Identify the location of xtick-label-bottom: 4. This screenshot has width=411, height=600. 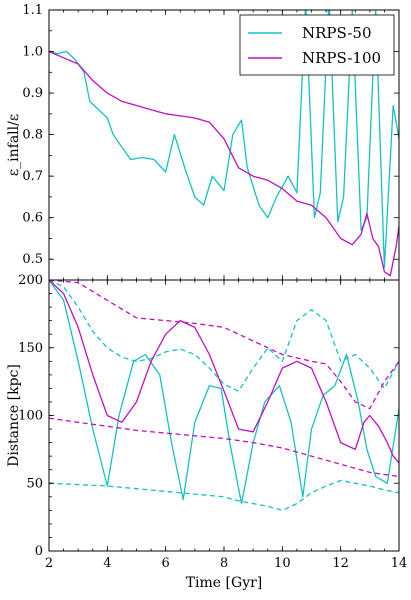
(107, 563).